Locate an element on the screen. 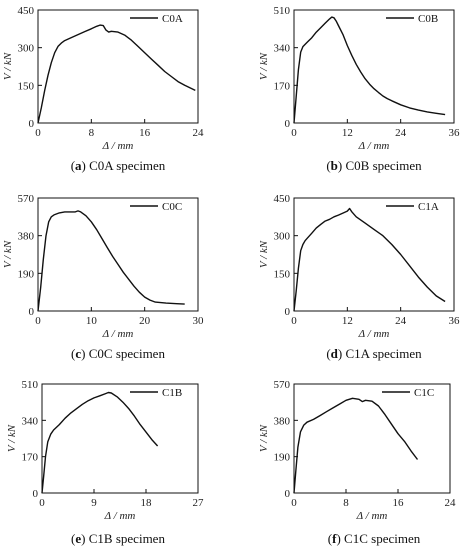  y-tick-label: 570 is located at coordinates (26, 199).